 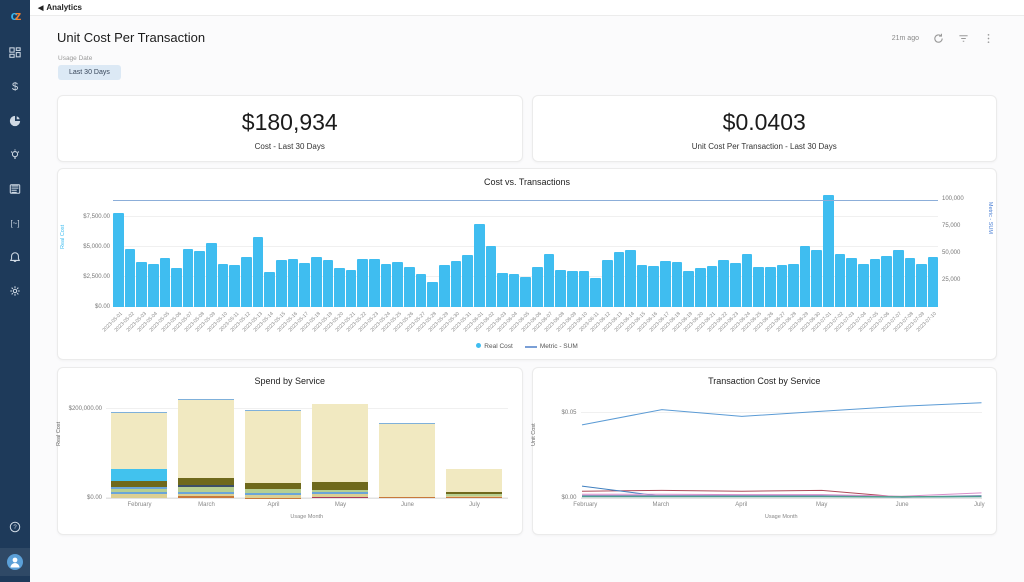 What do you see at coordinates (15, 189) in the screenshot?
I see `reports-list-icon` at bounding box center [15, 189].